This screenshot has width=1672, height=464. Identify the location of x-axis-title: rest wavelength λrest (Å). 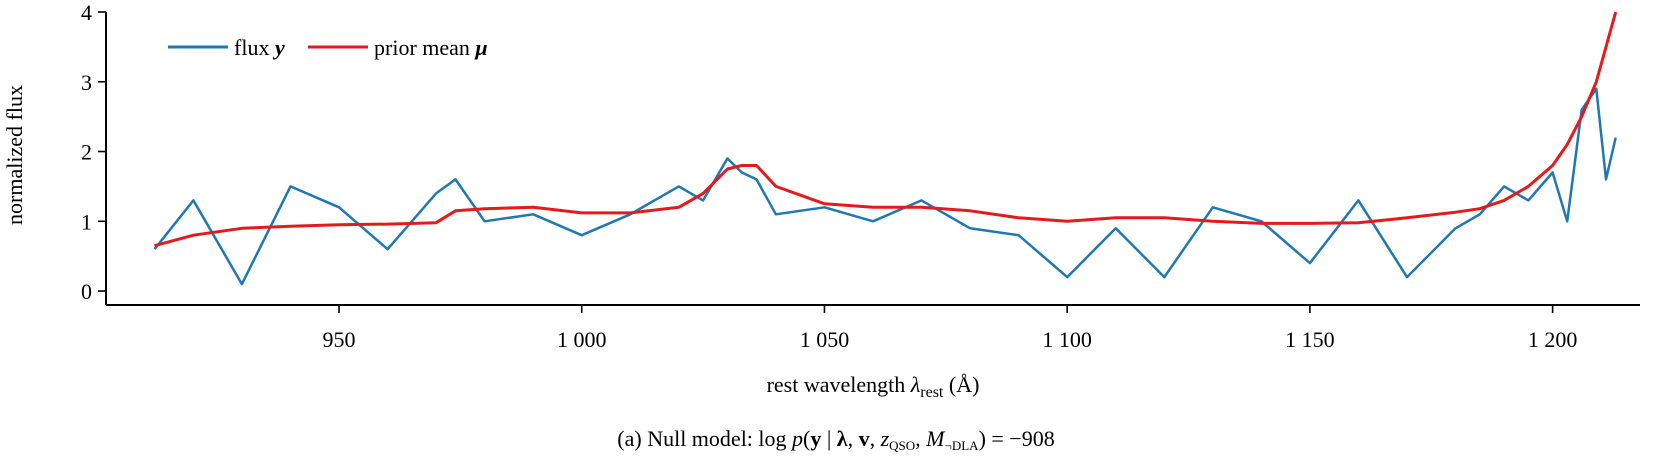
(873, 386).